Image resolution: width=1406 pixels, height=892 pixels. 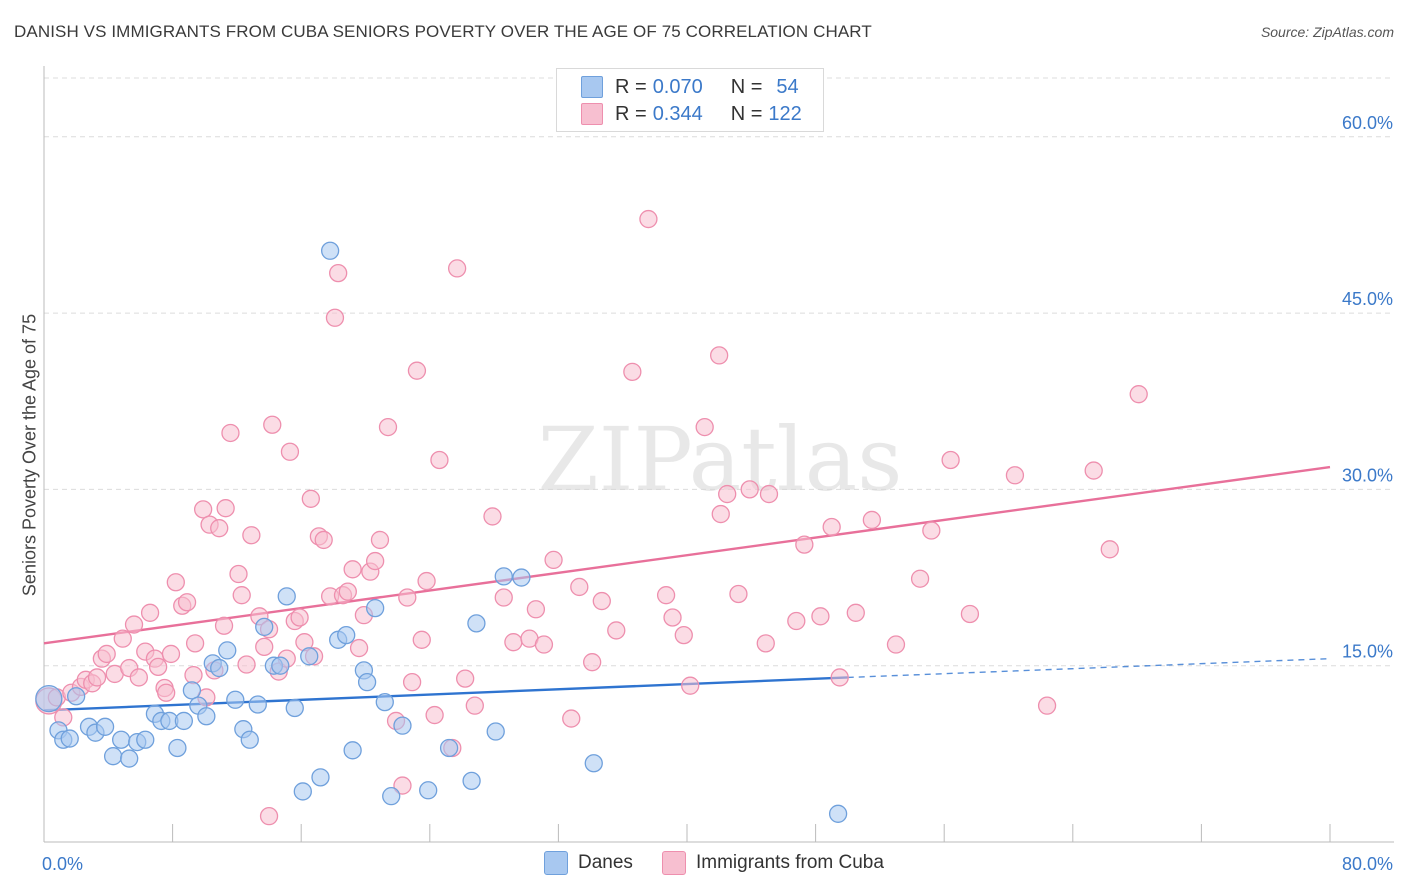 I want to click on x-tick-label: 0.0%, so click(x=62, y=864).